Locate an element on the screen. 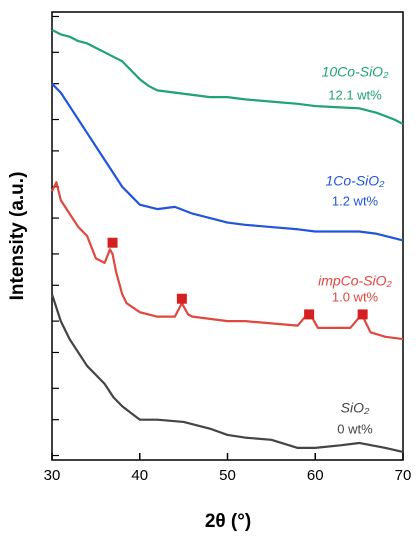 The image size is (420, 550). x-tick-label: 30 is located at coordinates (52, 475).